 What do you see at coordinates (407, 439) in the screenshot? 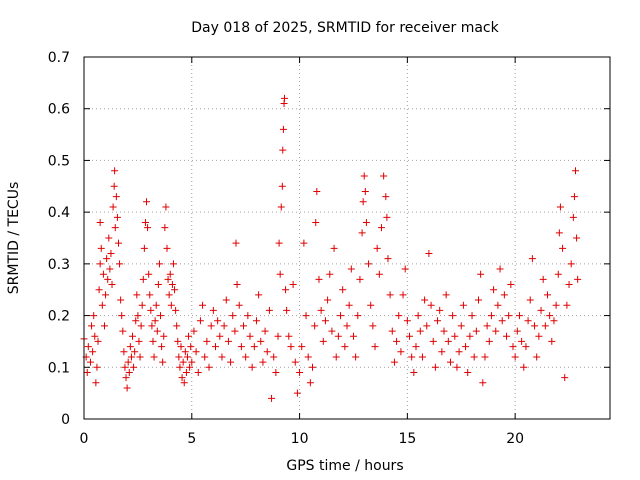
I see `x-tick-label: 15` at bounding box center [407, 439].